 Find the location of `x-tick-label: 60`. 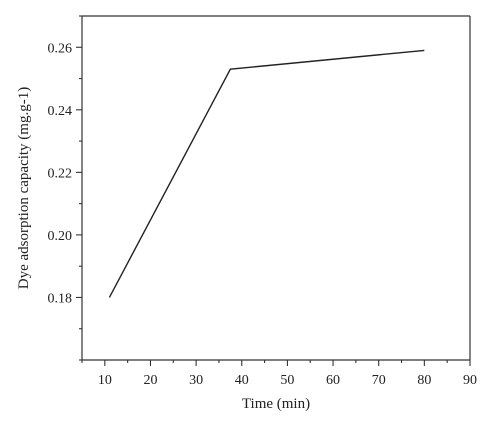

x-tick-label: 60 is located at coordinates (333, 380).